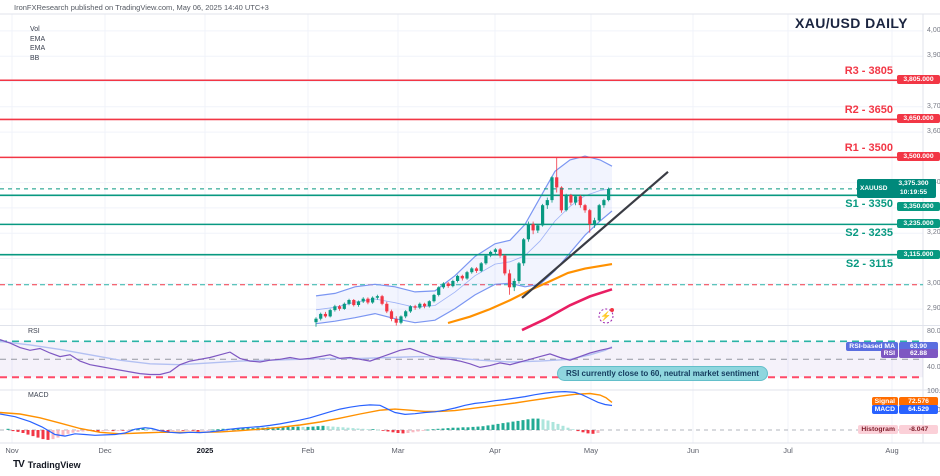 The width and height of the screenshot is (940, 476). Describe the element at coordinates (933, 391) in the screenshot. I see `macd-tick-100: 100.000` at that location.